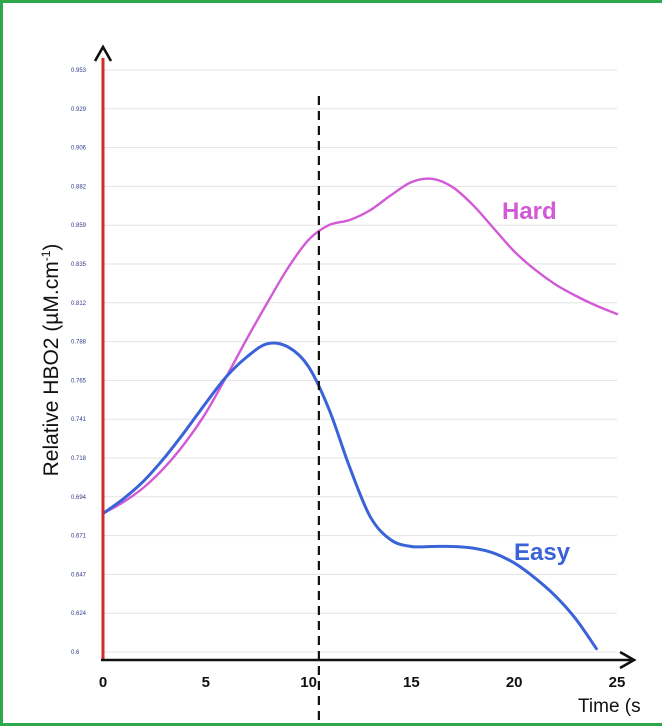 The height and width of the screenshot is (726, 662). I want to click on x-tick-label: 15, so click(411, 682).